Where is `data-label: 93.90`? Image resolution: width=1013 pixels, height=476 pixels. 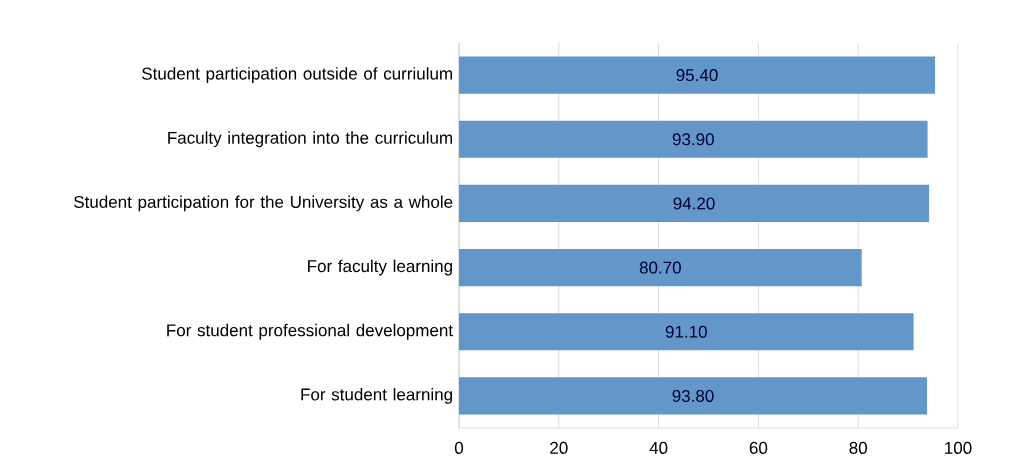
data-label: 93.90 is located at coordinates (693, 139).